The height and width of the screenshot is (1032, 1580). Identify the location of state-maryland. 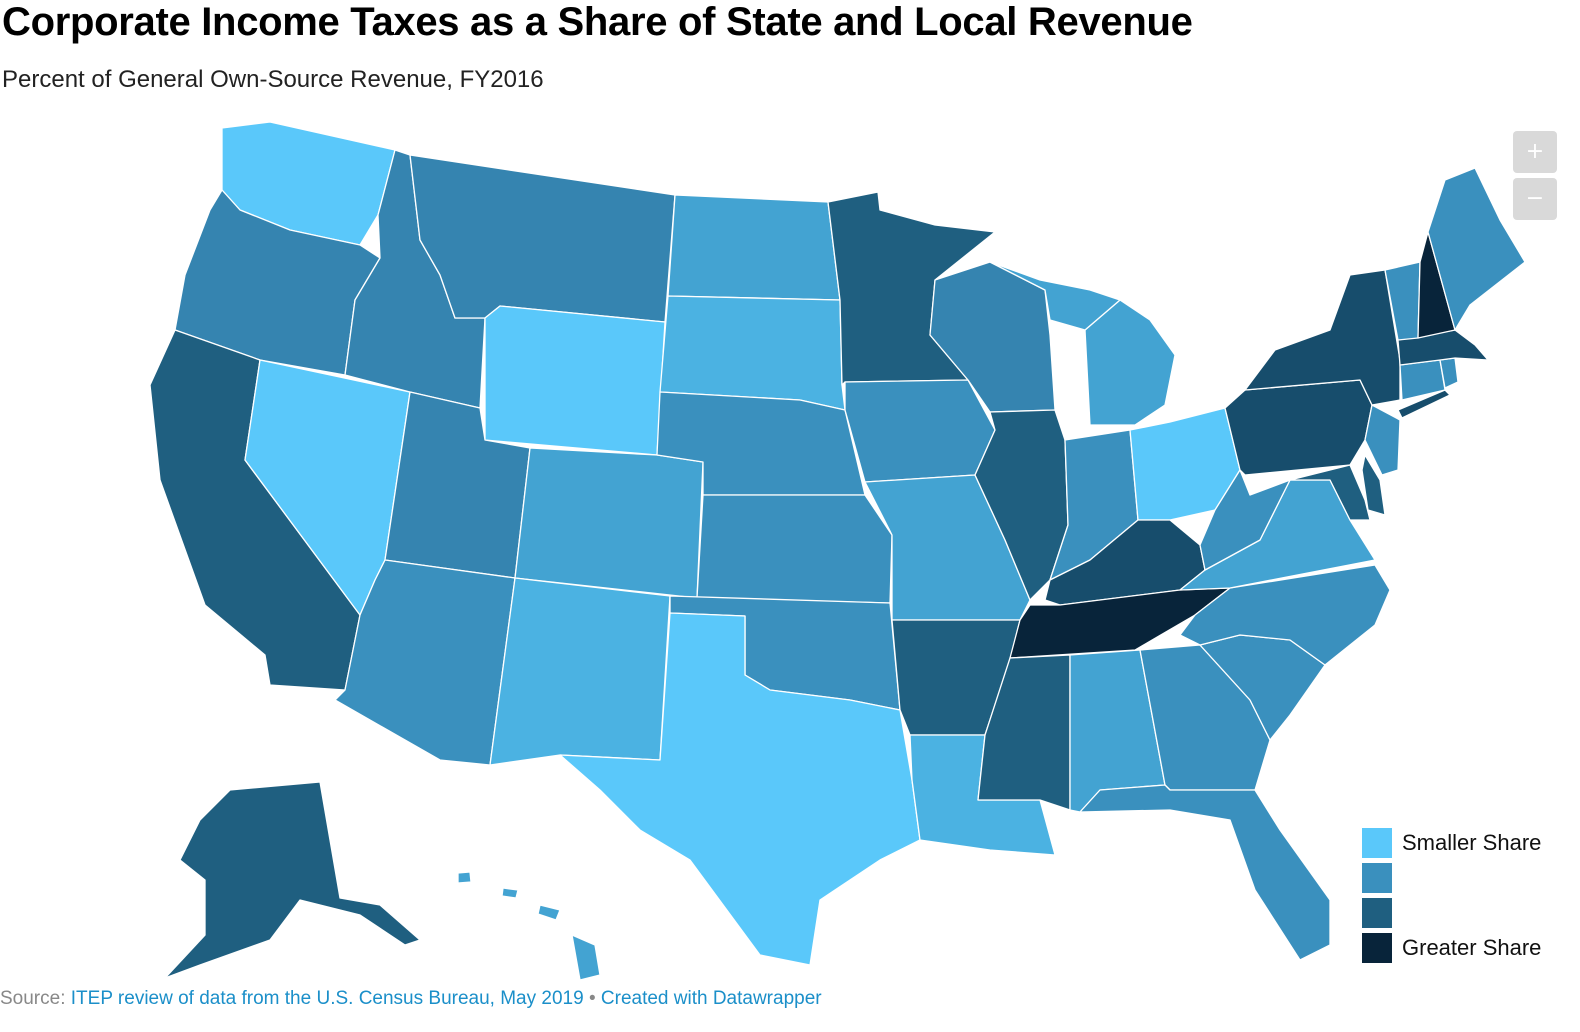
(1330, 492).